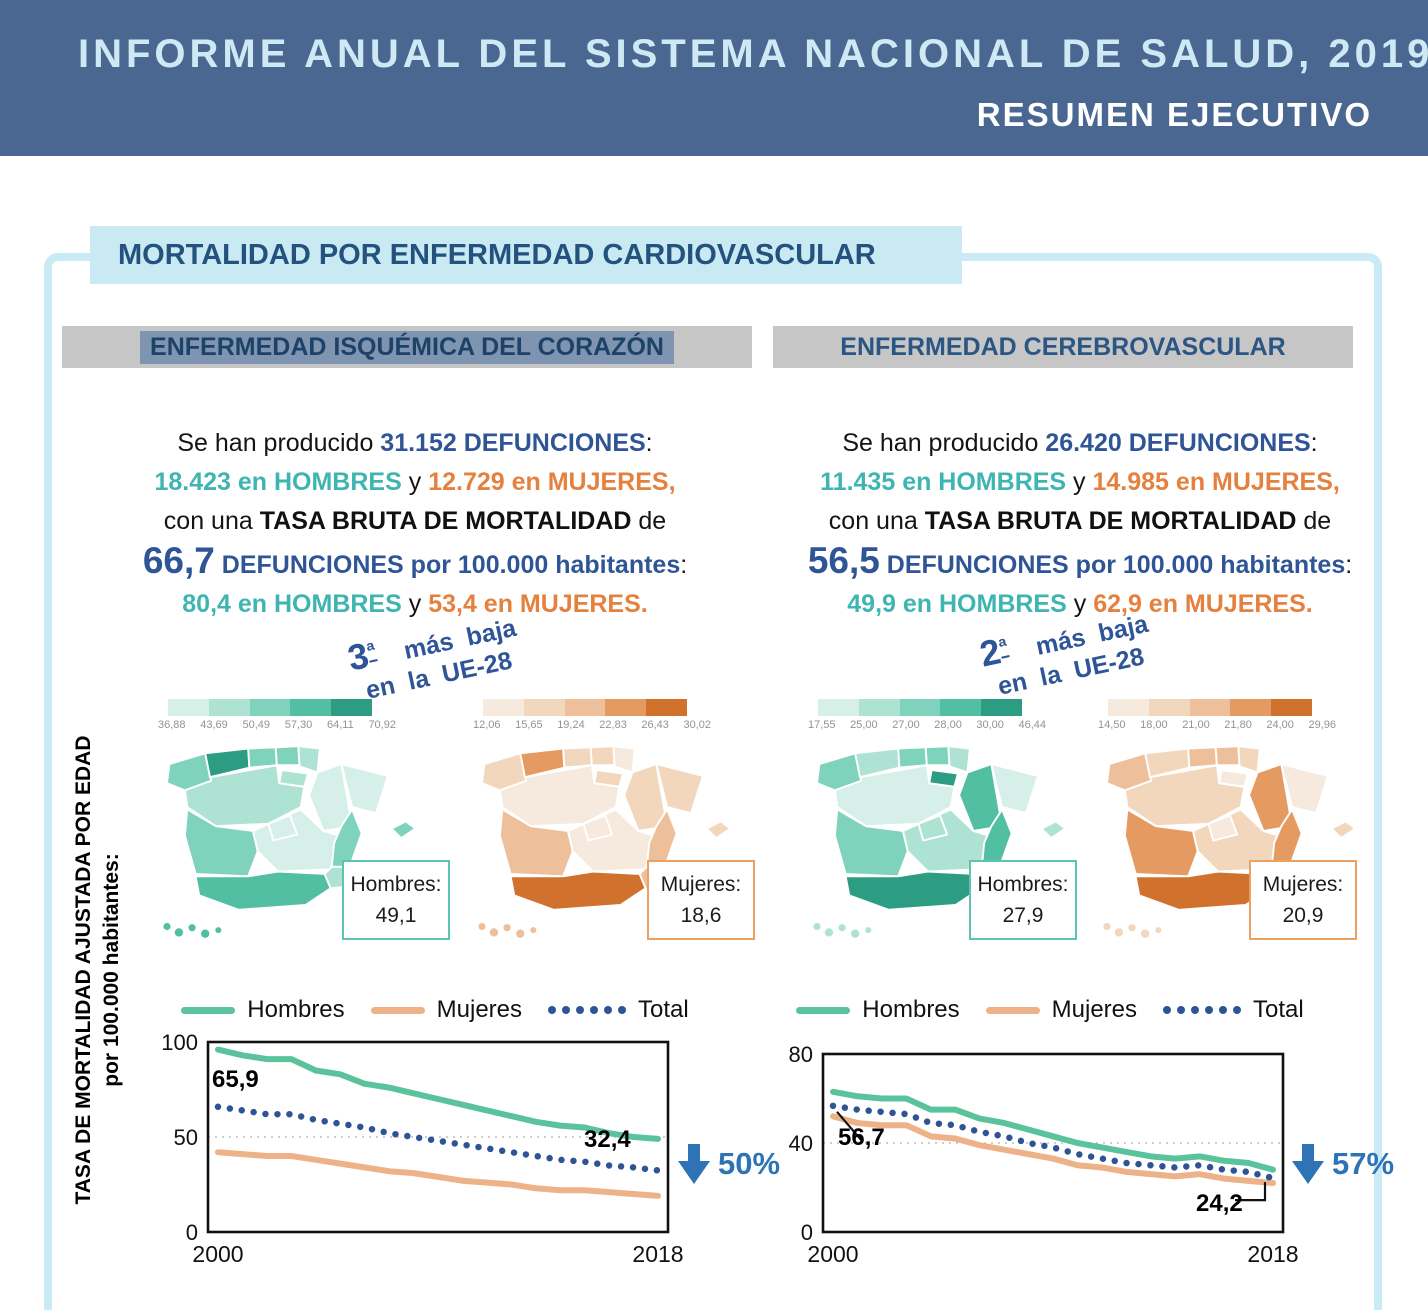 The image size is (1428, 1310). What do you see at coordinates (214, 725) in the screenshot?
I see `legend-tick: 43,69` at bounding box center [214, 725].